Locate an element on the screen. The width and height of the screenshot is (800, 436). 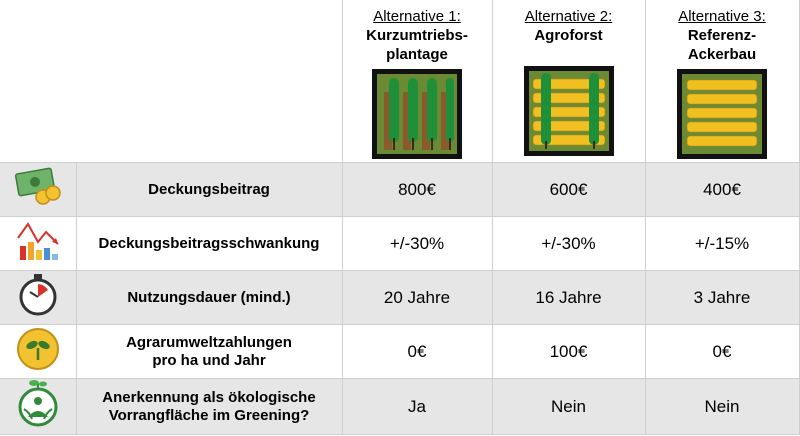
row-2-value-2: +/-30% is located at coordinates (568, 243).